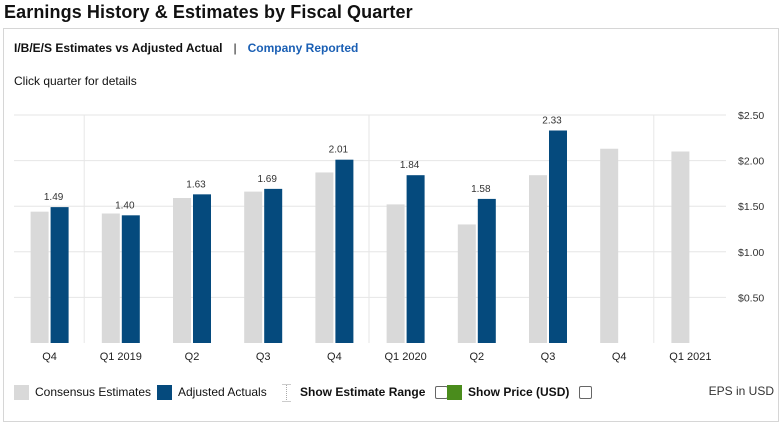 The width and height of the screenshot is (783, 426). I want to click on legend-estimates: Consensus Estimates, so click(82, 392).